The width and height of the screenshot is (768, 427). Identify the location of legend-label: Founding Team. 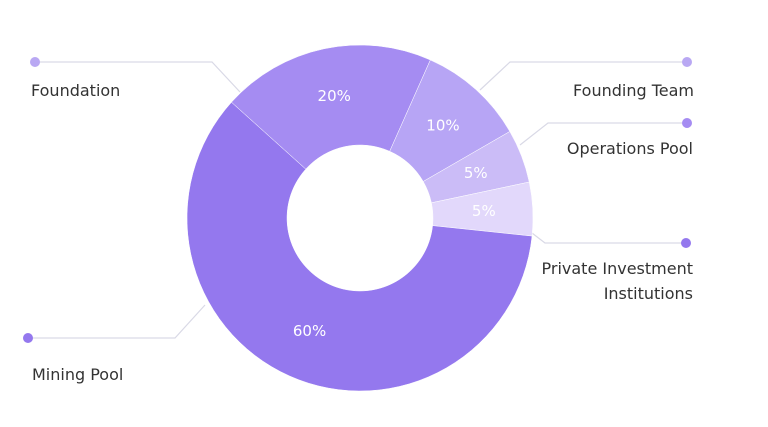
(633, 90).